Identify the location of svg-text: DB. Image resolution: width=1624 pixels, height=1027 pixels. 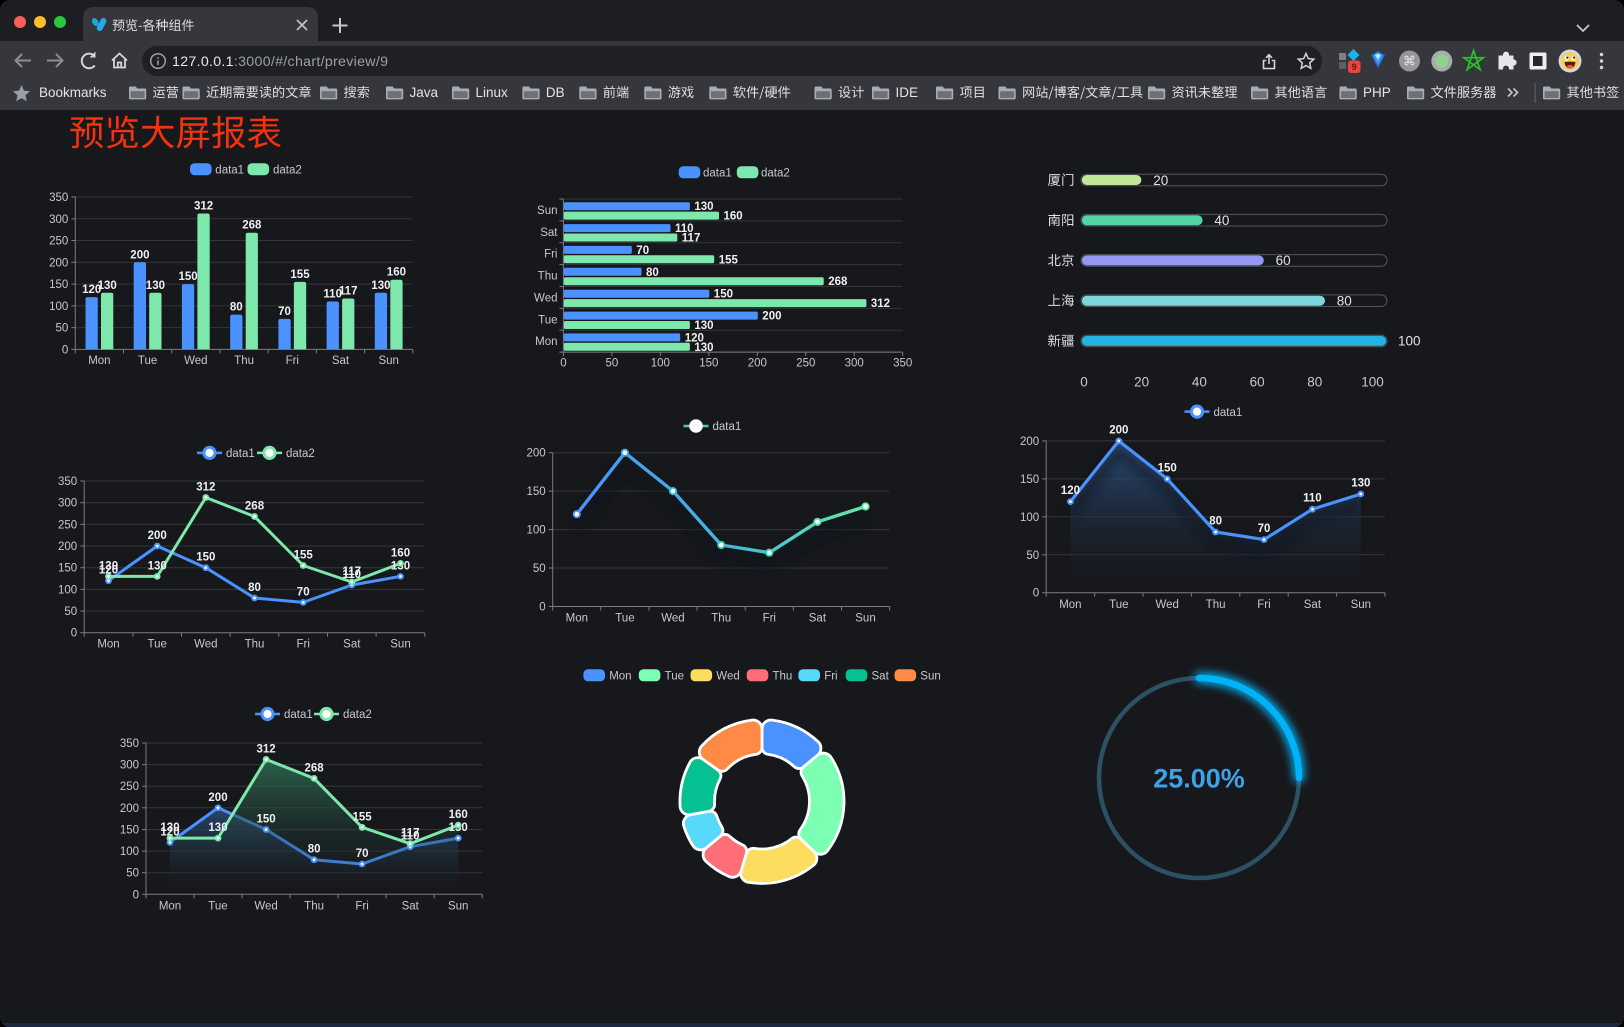
(555, 92).